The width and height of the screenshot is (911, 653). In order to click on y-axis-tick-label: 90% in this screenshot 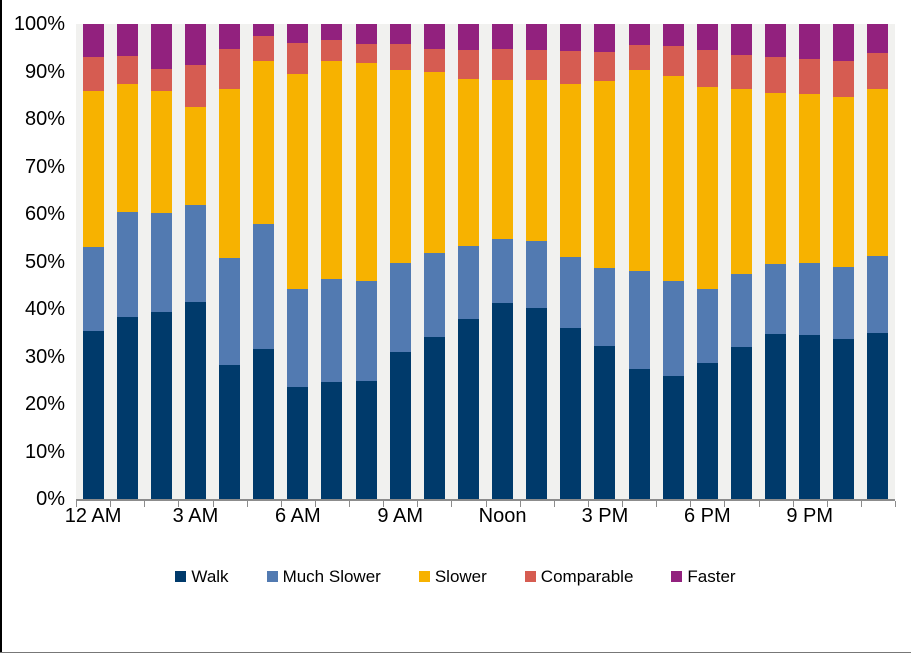, I will do `click(44, 71)`.